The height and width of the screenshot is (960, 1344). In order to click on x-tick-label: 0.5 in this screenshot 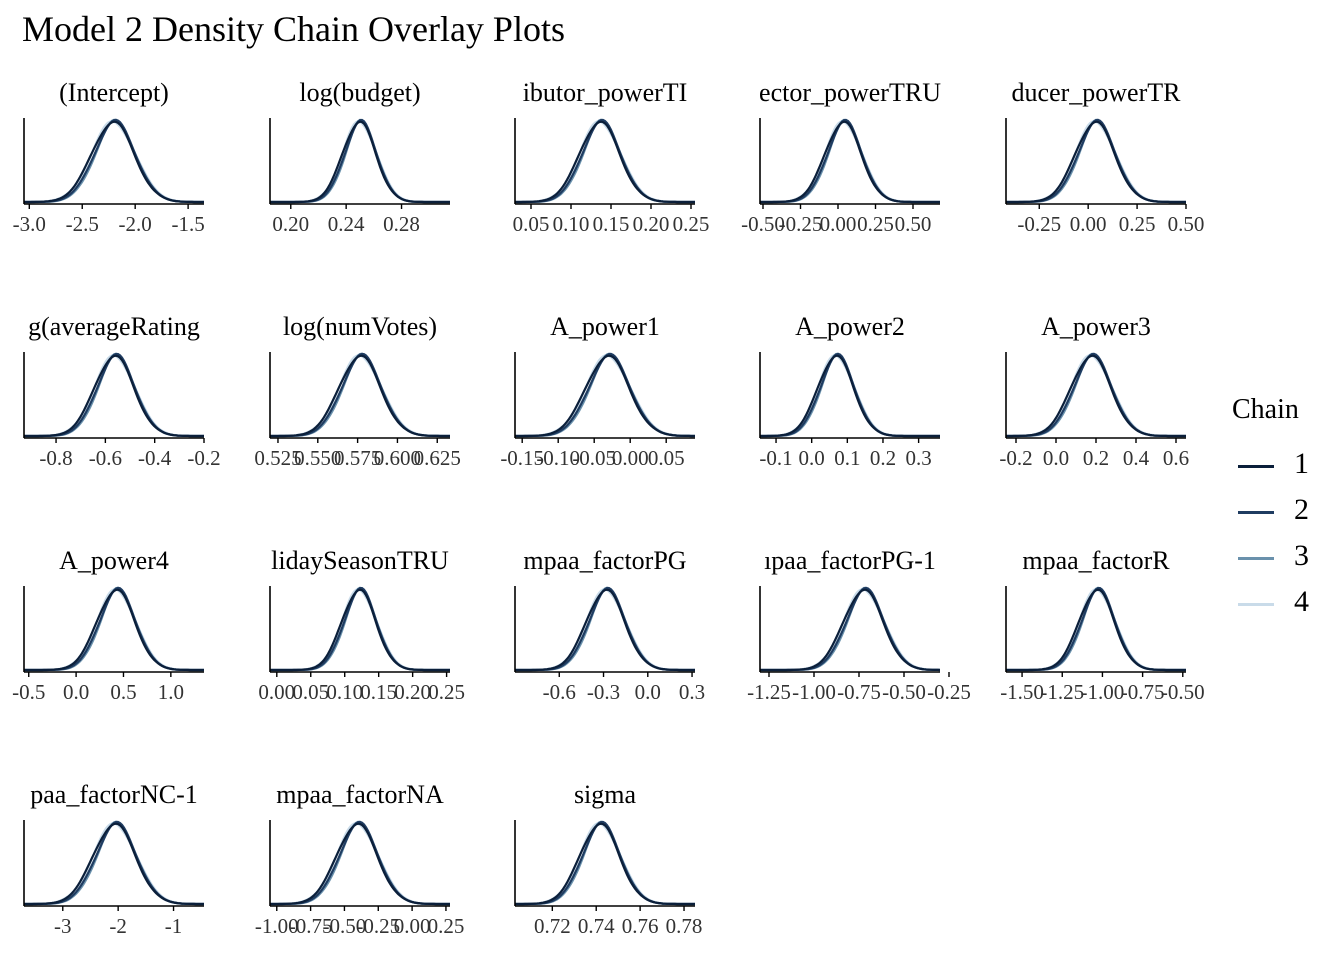, I will do `click(123, 692)`.